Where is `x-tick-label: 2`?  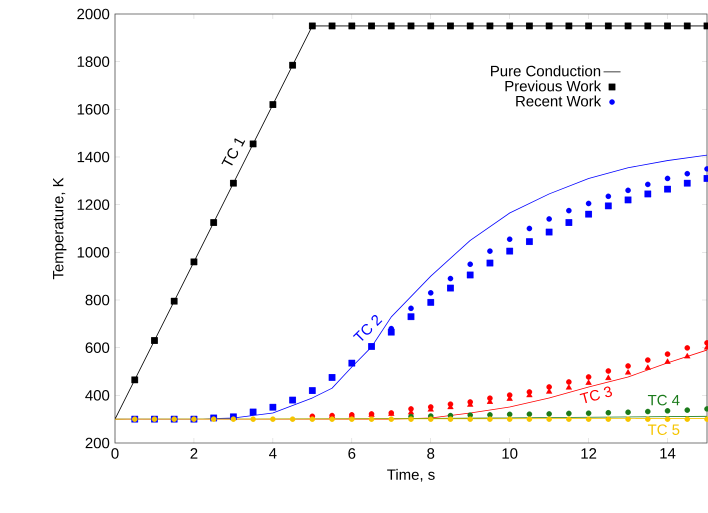 x-tick-label: 2 is located at coordinates (194, 453).